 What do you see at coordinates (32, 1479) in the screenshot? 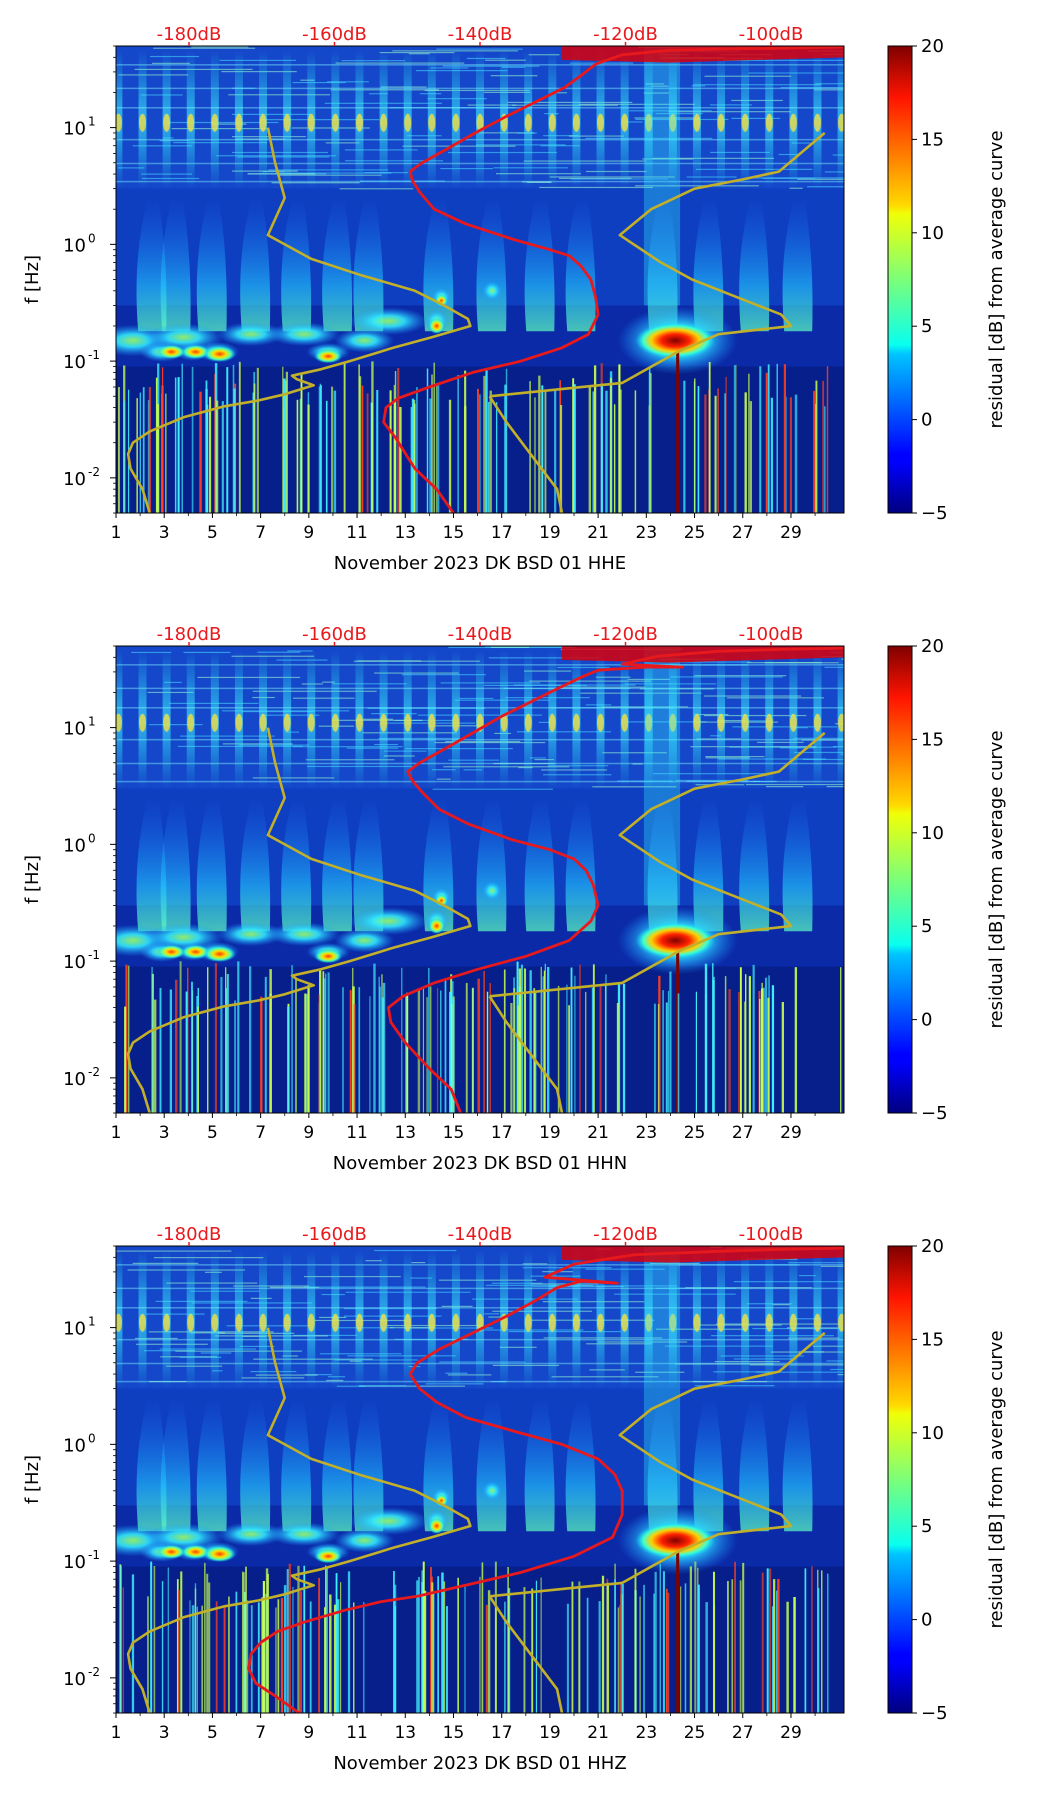
I see `y-axis-label: f [Hz]` at bounding box center [32, 1479].